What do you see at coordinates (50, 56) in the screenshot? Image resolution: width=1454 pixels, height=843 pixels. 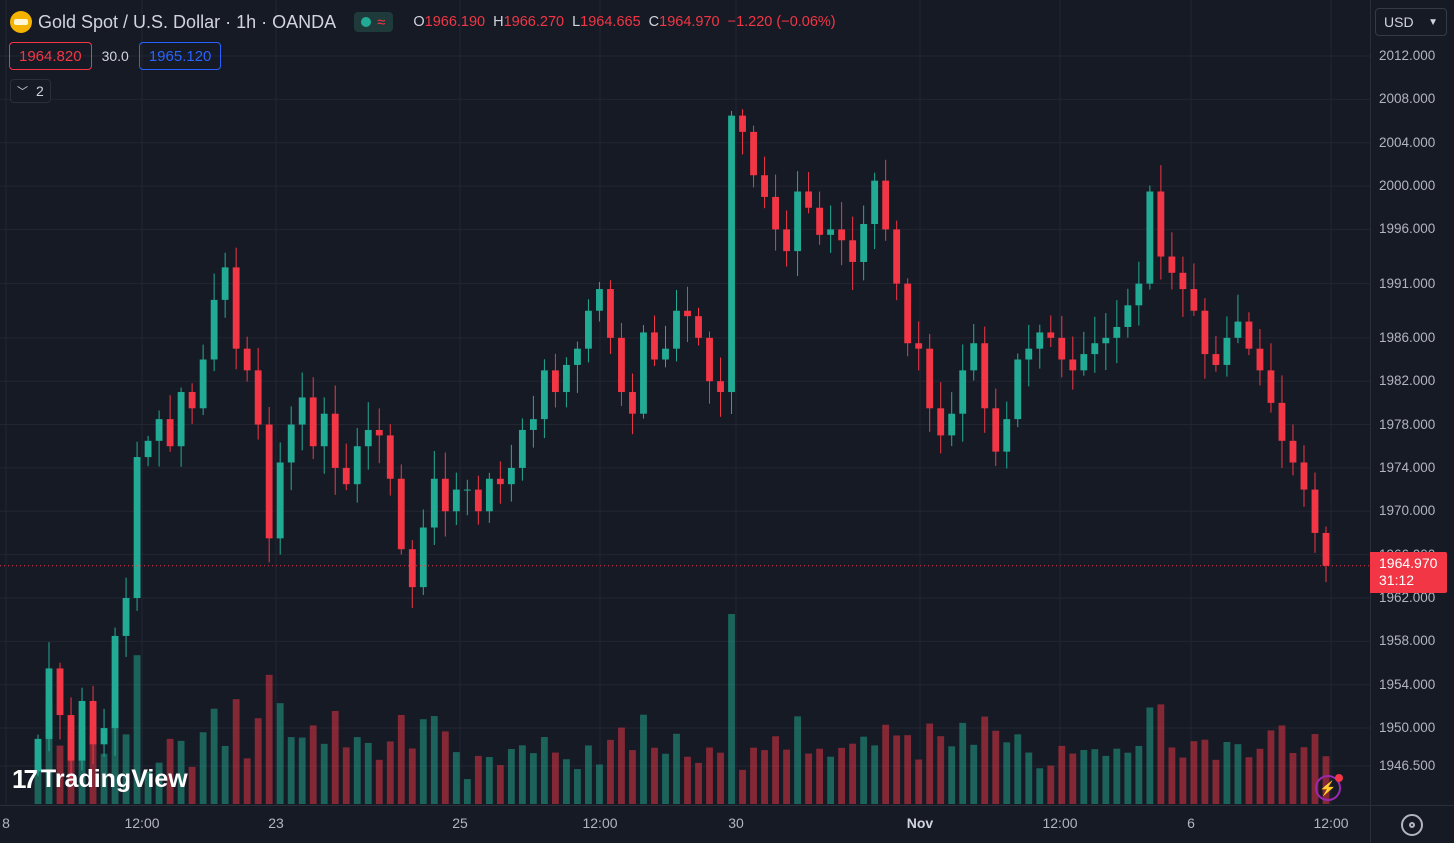 I see `sell-button: 1964.820` at bounding box center [50, 56].